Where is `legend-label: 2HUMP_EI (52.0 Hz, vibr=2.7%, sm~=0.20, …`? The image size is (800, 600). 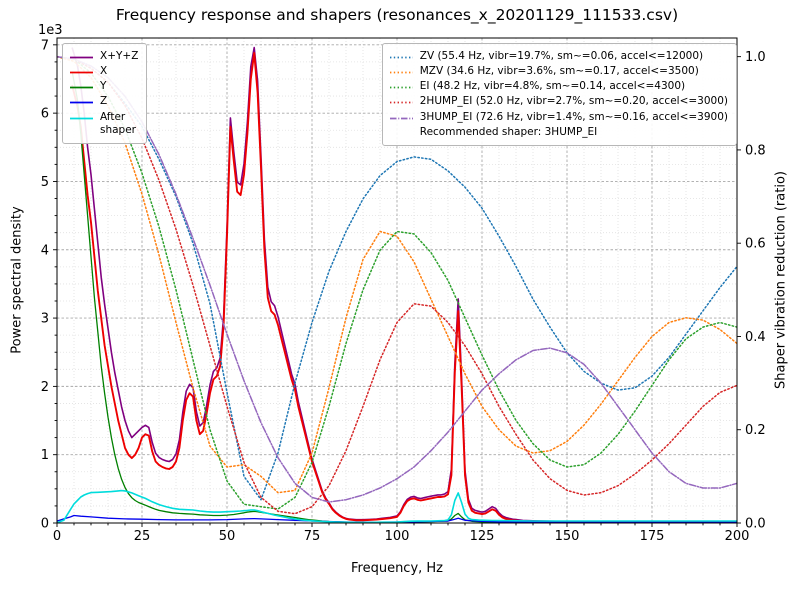
legend-label: 2HUMP_EI (52.0 Hz, vibr=2.7%, sm~=0.20, … is located at coordinates (573, 101).